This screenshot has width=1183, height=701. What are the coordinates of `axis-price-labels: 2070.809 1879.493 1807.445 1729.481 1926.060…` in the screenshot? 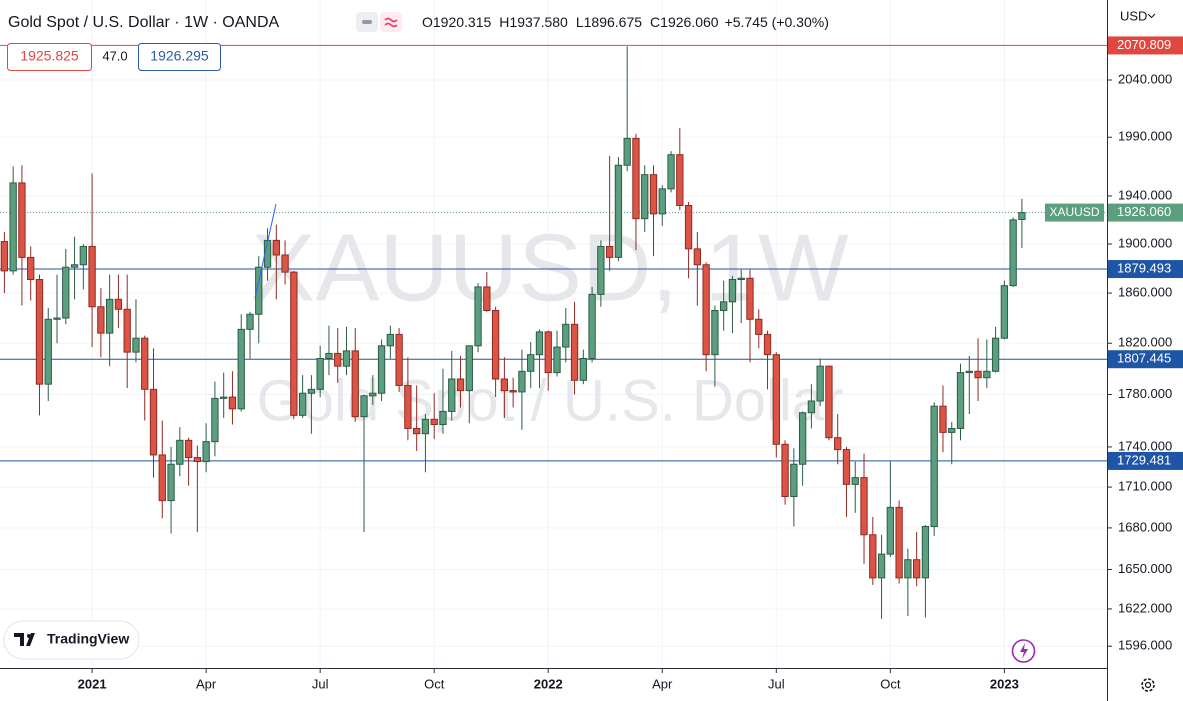 It's located at (1114, 253).